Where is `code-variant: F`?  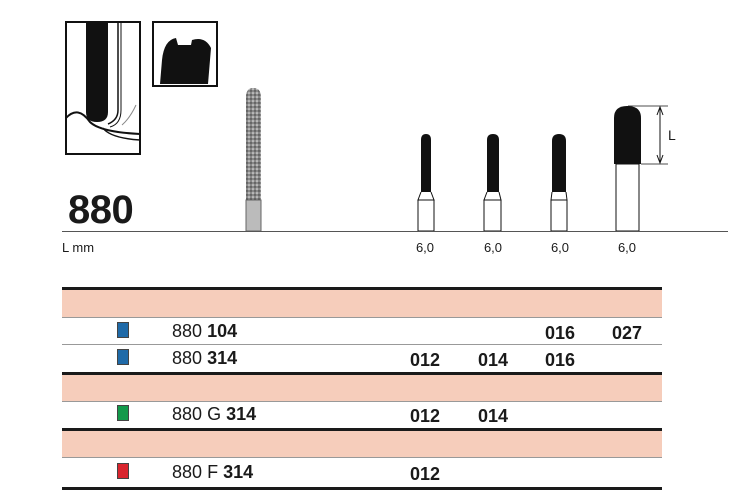
code-variant: F is located at coordinates (213, 472).